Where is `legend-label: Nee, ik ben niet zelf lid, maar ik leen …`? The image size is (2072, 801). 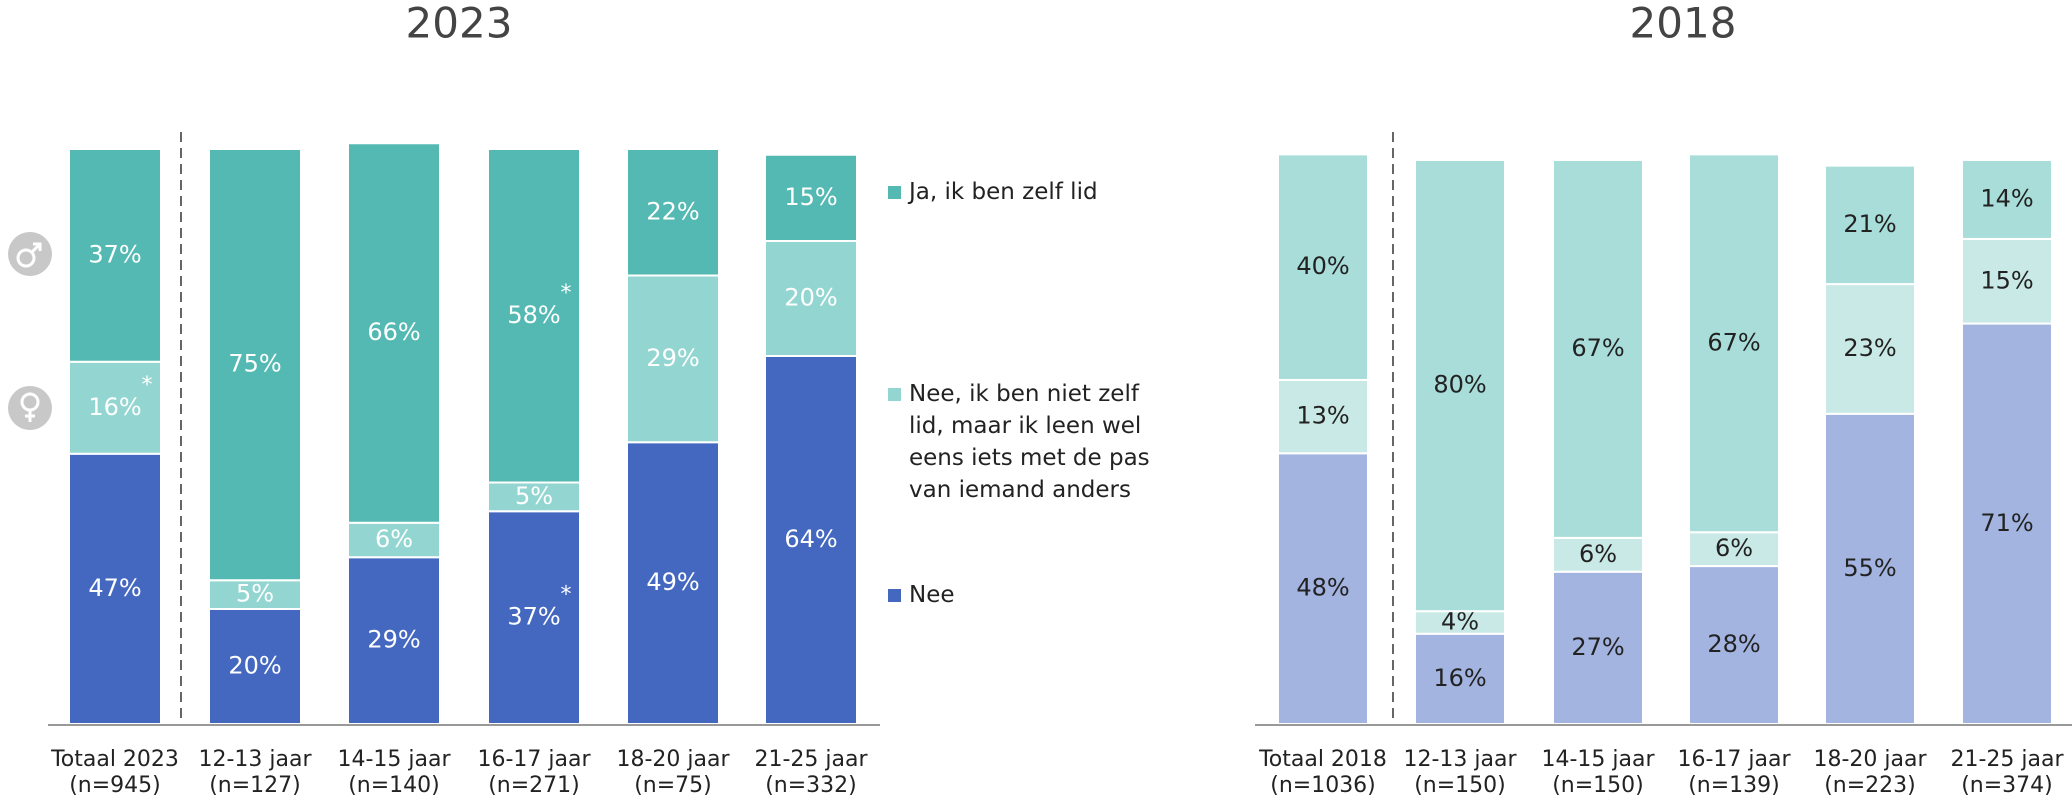
legend-label: Nee, ik ben niet zelf lid, maar ik leen … is located at coordinates (1029, 442).